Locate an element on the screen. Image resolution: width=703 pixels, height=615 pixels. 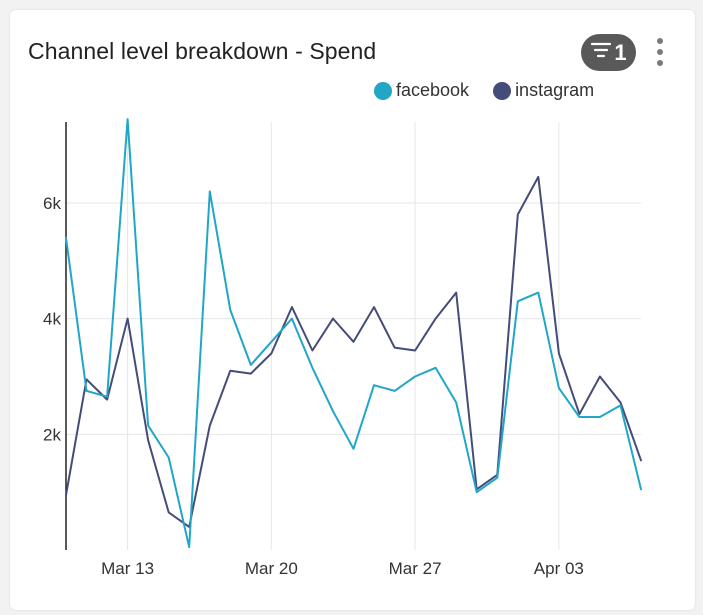
filter-button: 1 is located at coordinates (608, 52).